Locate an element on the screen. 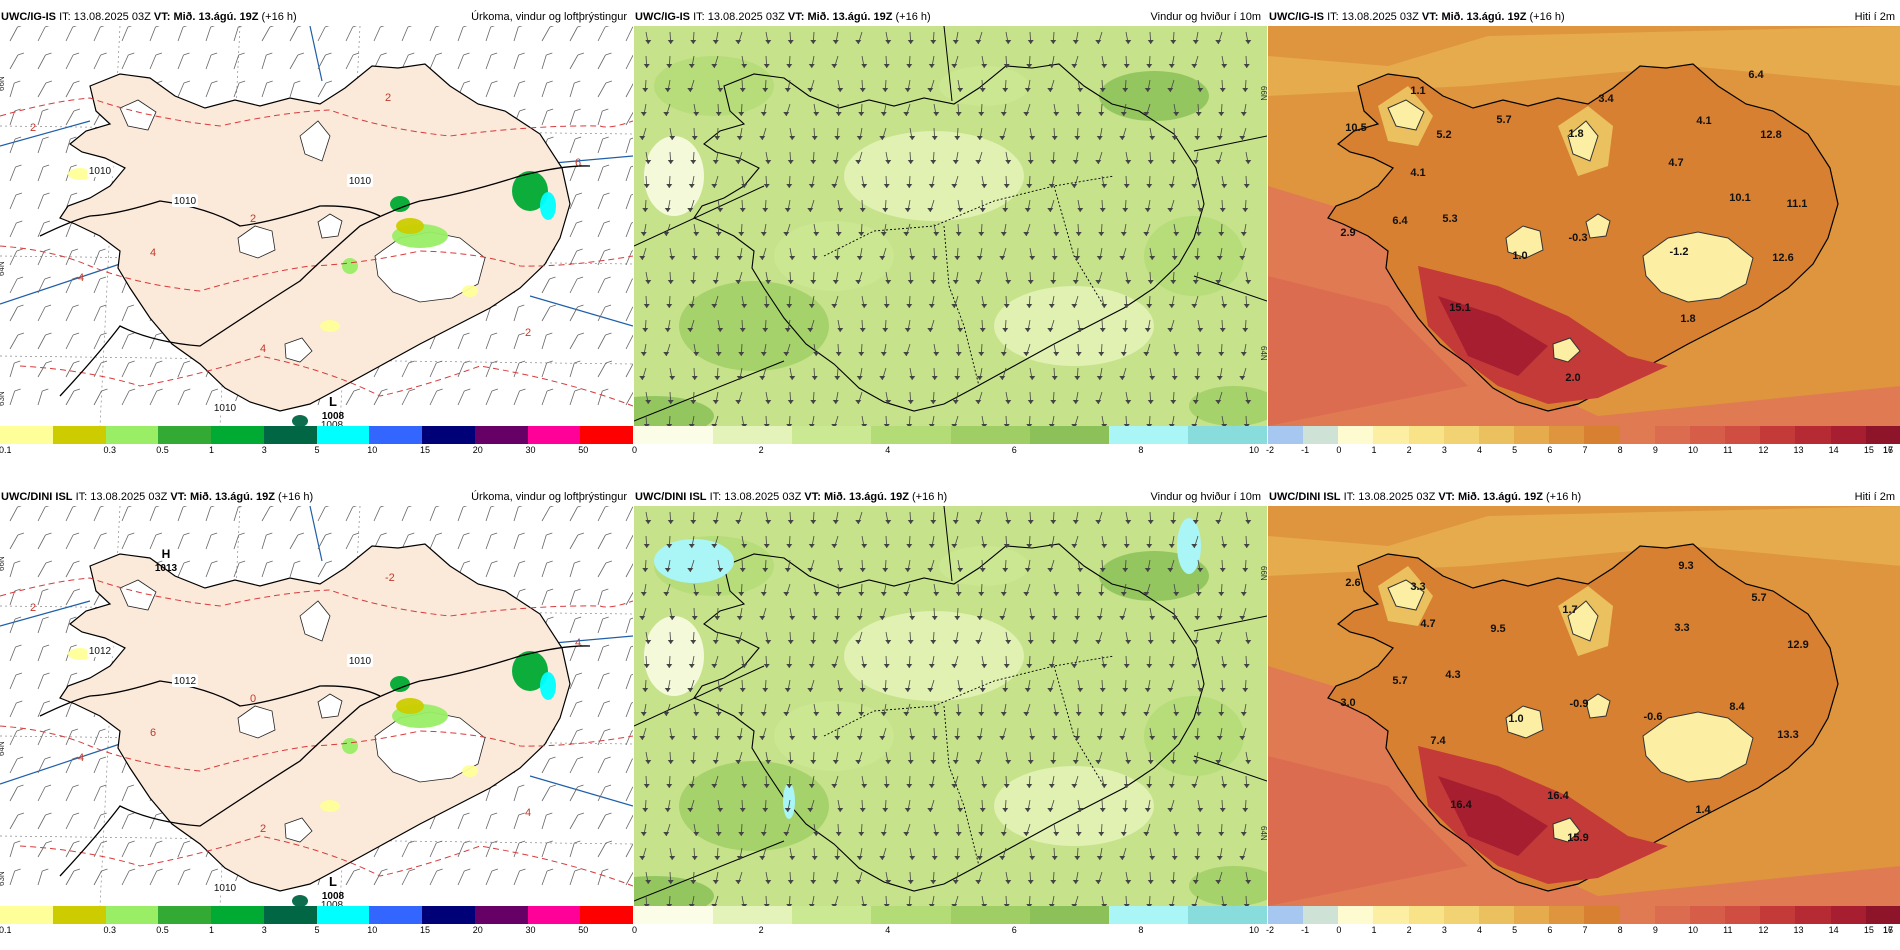  temperature-value: 6.4 is located at coordinates (1400, 221).